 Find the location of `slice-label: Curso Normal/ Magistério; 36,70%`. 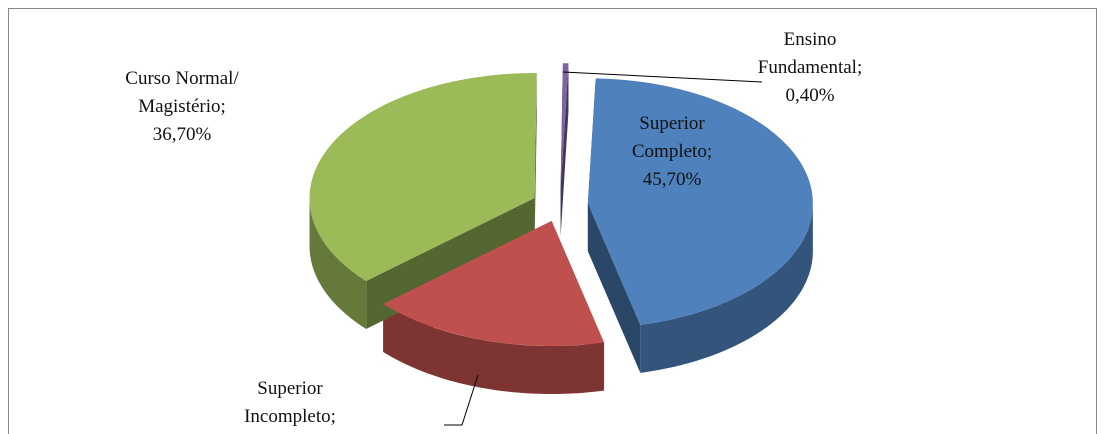

slice-label: Curso Normal/ Magistério; 36,70% is located at coordinates (182, 107).